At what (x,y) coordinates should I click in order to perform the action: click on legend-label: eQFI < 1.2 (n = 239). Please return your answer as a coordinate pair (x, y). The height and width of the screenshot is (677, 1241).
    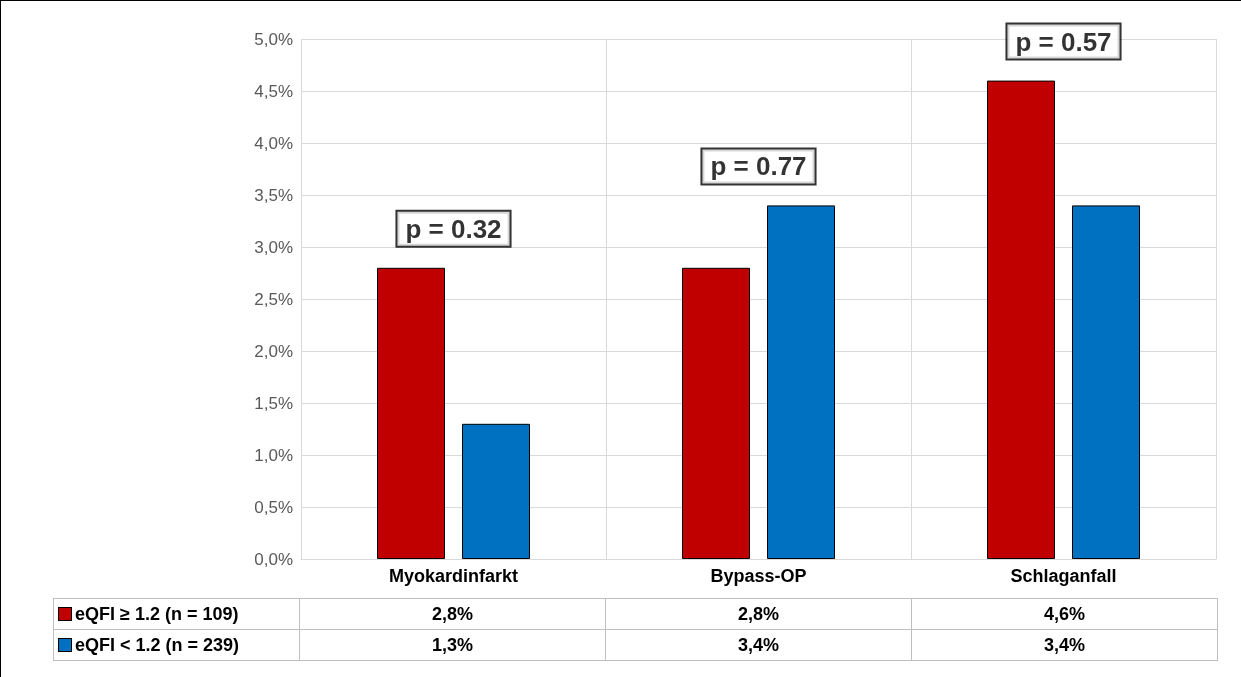
    Looking at the image, I should click on (176, 645).